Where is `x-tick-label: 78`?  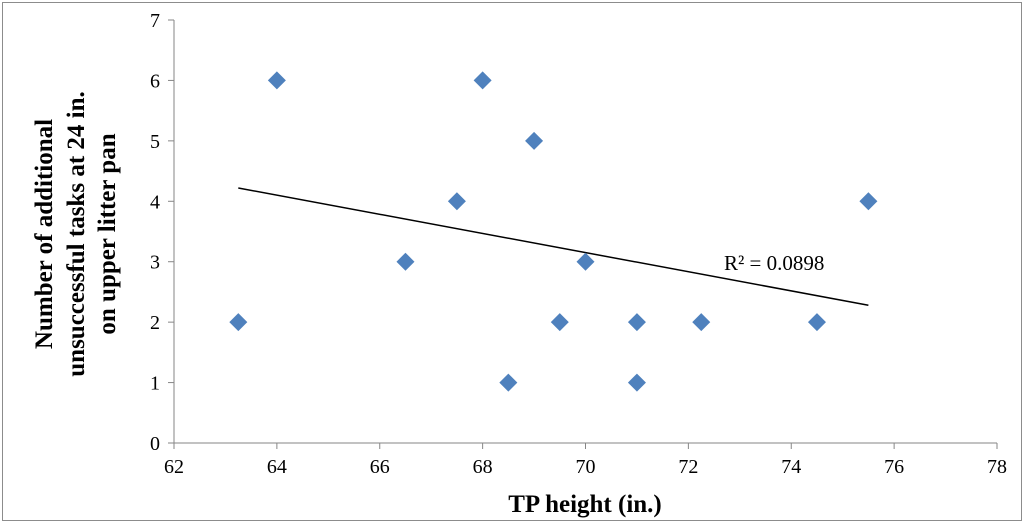 x-tick-label: 78 is located at coordinates (997, 467).